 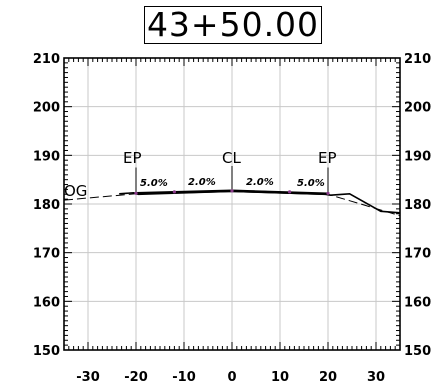 What do you see at coordinates (184, 192) in the screenshot?
I see `pavement-left` at bounding box center [184, 192].